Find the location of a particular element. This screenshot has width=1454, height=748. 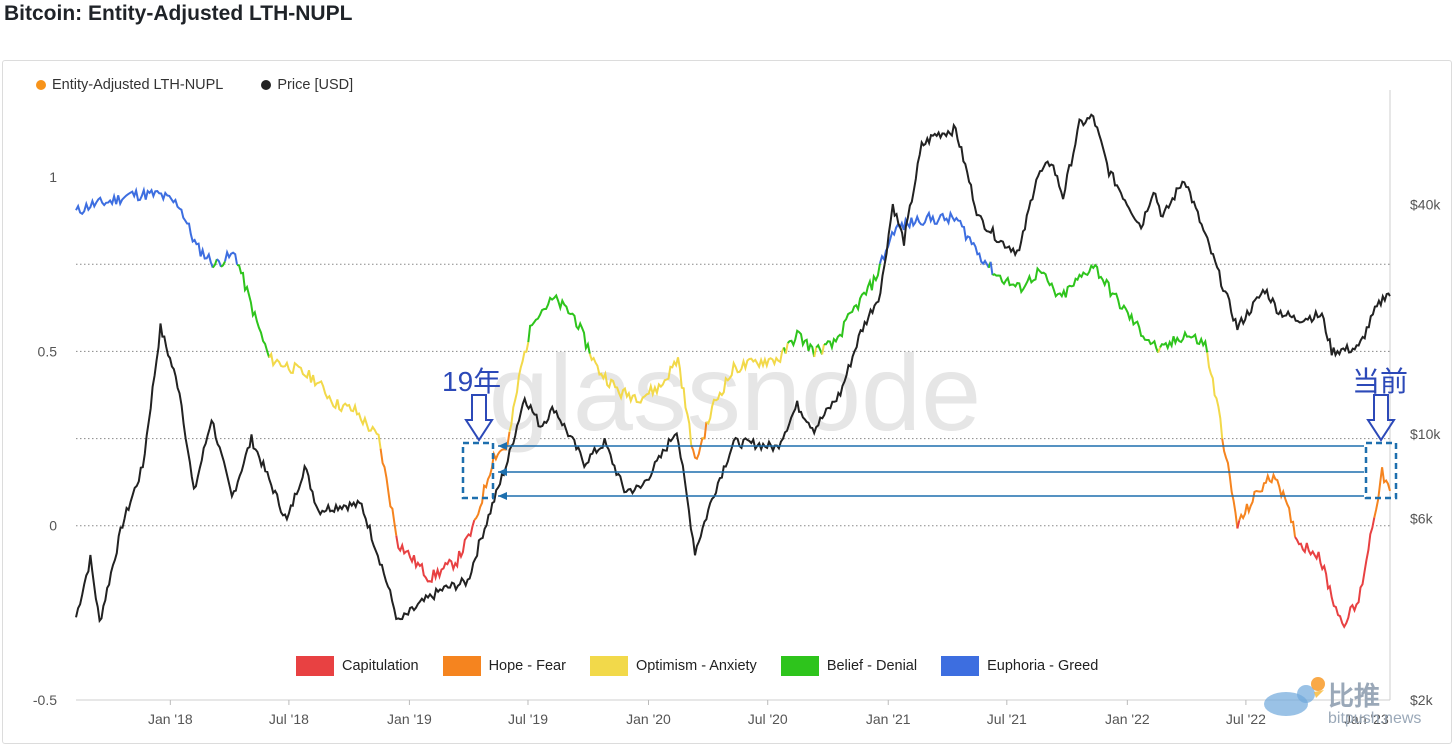

x-tick-label: Jul '19 is located at coordinates (528, 719).